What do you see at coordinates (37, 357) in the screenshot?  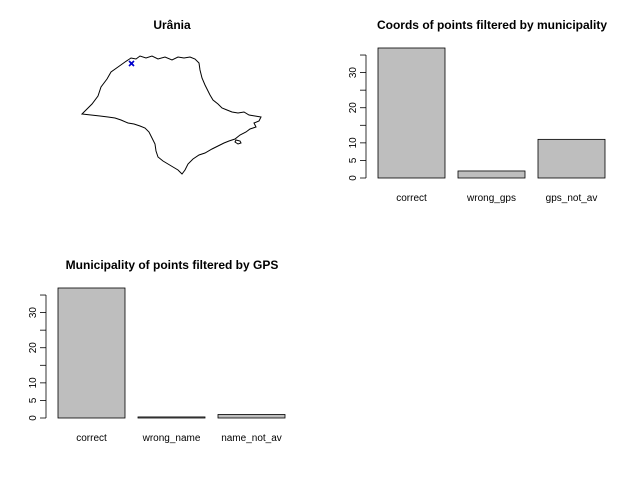 I see `chart2-y-axis: 0 5 10 20 30` at bounding box center [37, 357].